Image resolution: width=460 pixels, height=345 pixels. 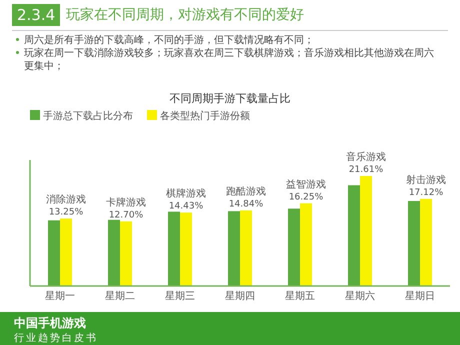 I want to click on data-label: 17.12%, so click(x=426, y=193).